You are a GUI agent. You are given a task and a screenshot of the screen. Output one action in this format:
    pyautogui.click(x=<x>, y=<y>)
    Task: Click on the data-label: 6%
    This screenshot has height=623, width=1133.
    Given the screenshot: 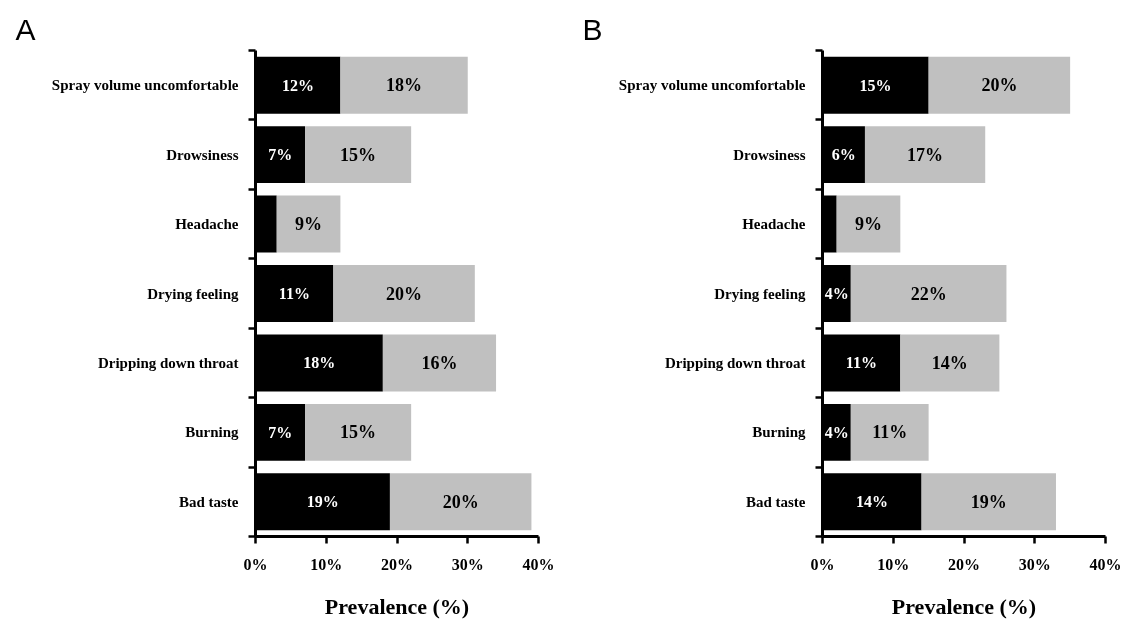 What is the action you would take?
    pyautogui.click(x=843, y=155)
    